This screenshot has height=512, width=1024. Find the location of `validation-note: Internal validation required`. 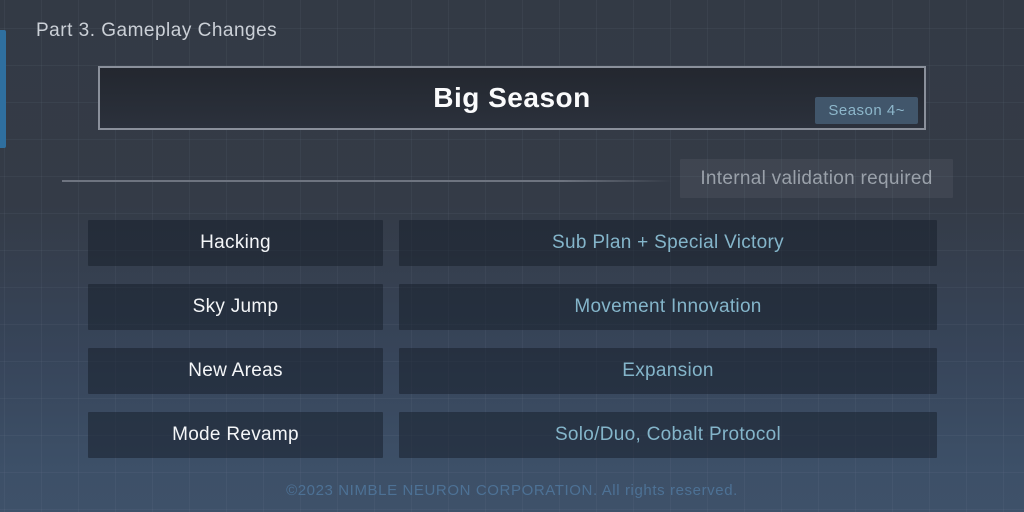

validation-note: Internal validation required is located at coordinates (816, 178).